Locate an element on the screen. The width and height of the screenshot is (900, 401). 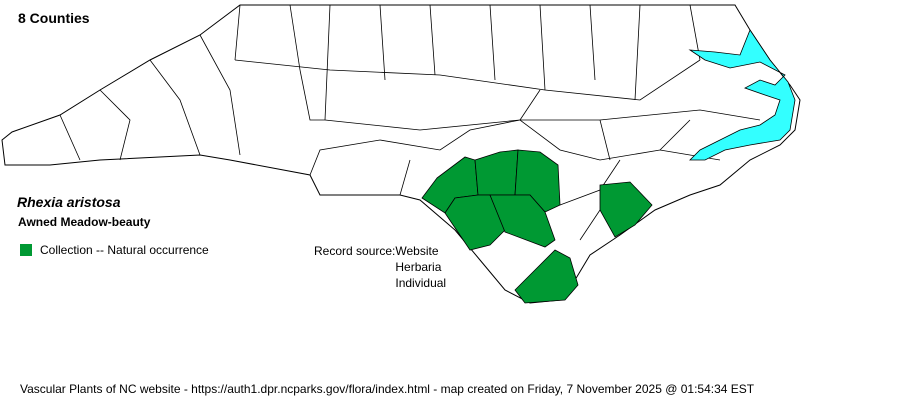
legend-item: Collection -- Natural occurrence is located at coordinates (114, 250).